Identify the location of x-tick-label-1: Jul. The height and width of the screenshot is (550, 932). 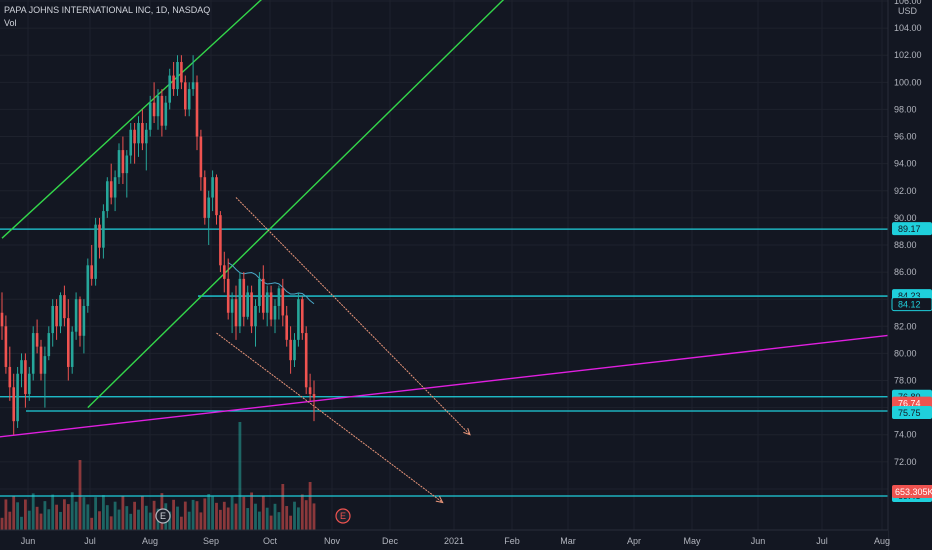
(90, 541).